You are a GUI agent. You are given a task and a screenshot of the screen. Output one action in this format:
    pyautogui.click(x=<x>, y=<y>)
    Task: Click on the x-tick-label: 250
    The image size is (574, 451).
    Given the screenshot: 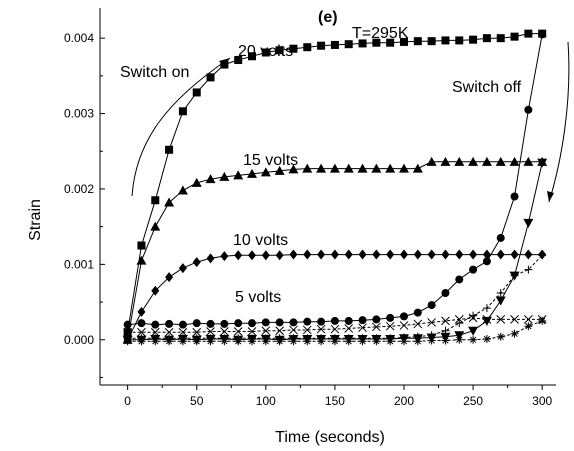 What is the action you would take?
    pyautogui.click(x=473, y=401)
    